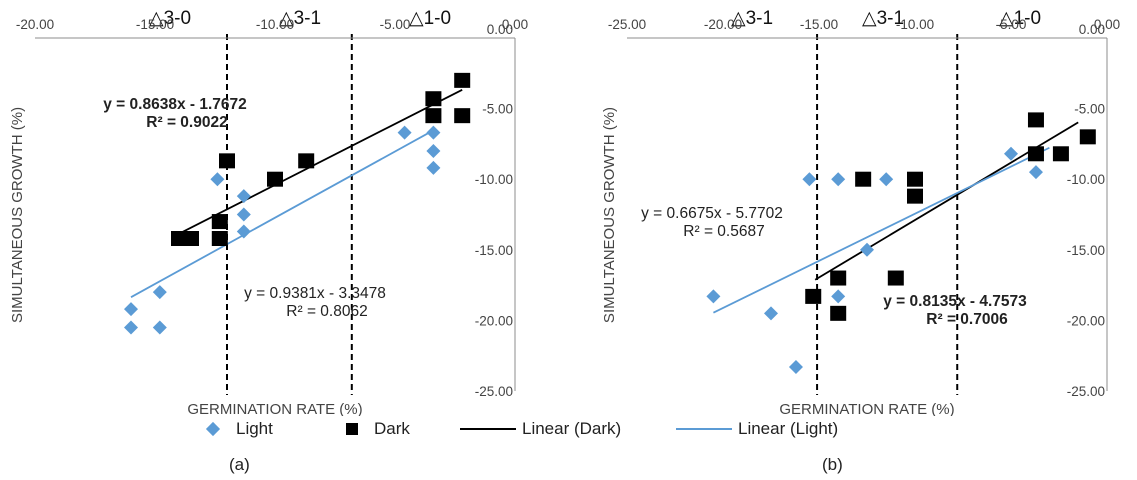 The width and height of the screenshot is (1137, 480). Describe the element at coordinates (213, 429) in the screenshot. I see `diamond-marker-icon` at that location.